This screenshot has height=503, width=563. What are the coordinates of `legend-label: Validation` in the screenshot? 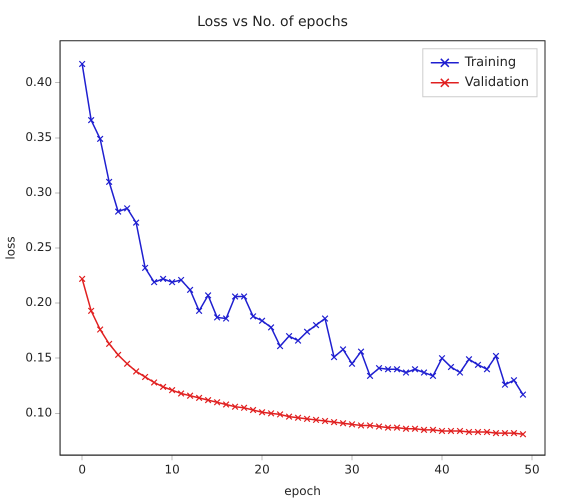 It's located at (497, 82).